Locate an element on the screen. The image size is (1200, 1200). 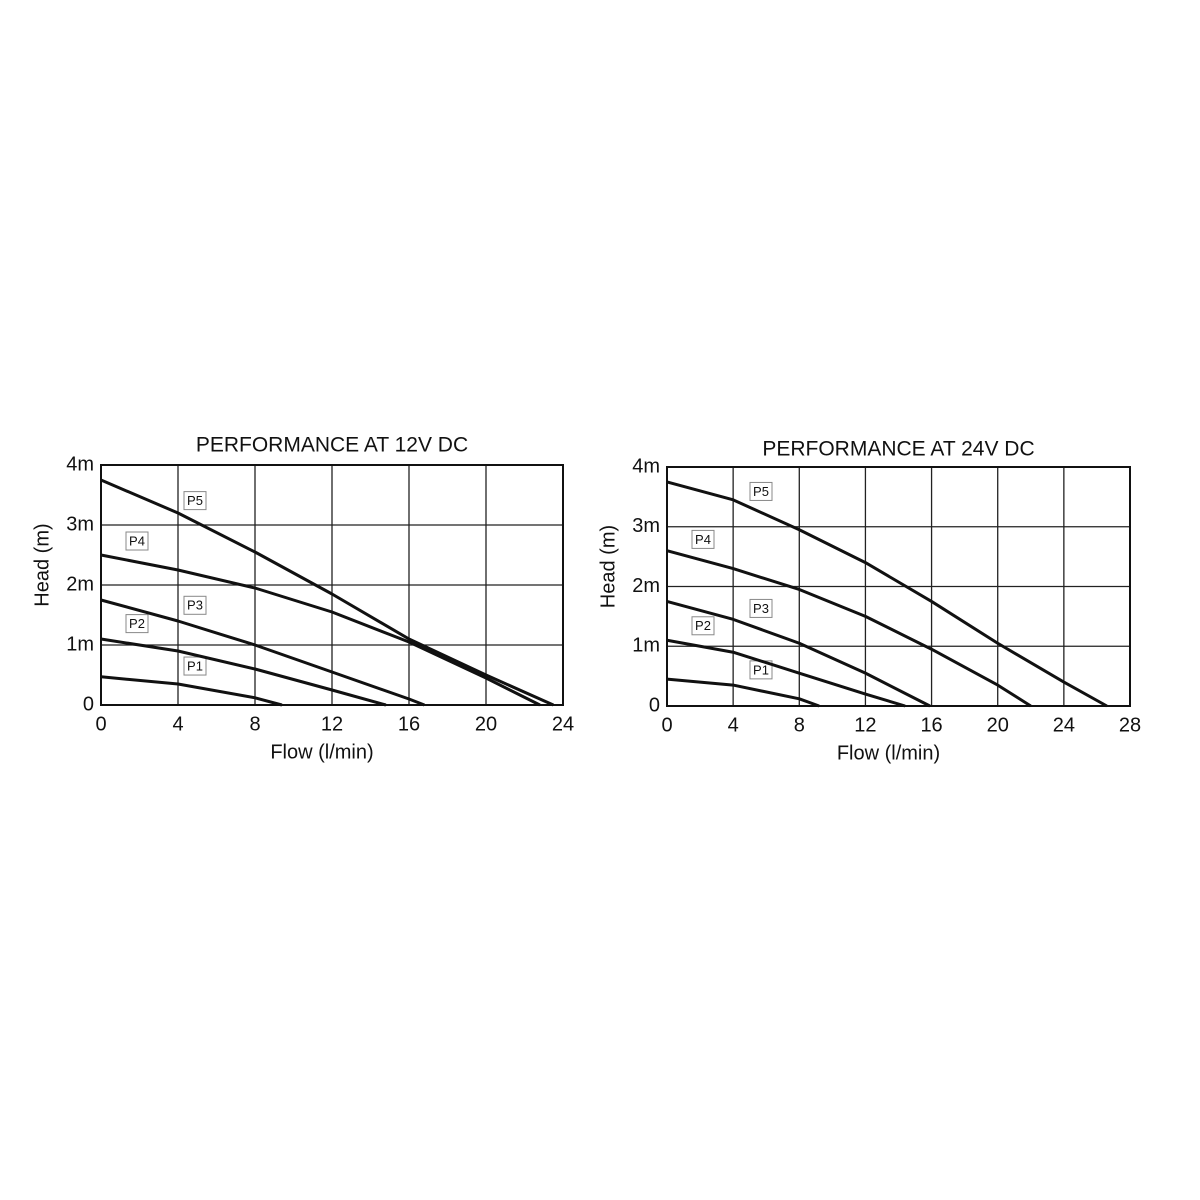
chart-title: PERFORMANCE AT 12V DC is located at coordinates (332, 445).